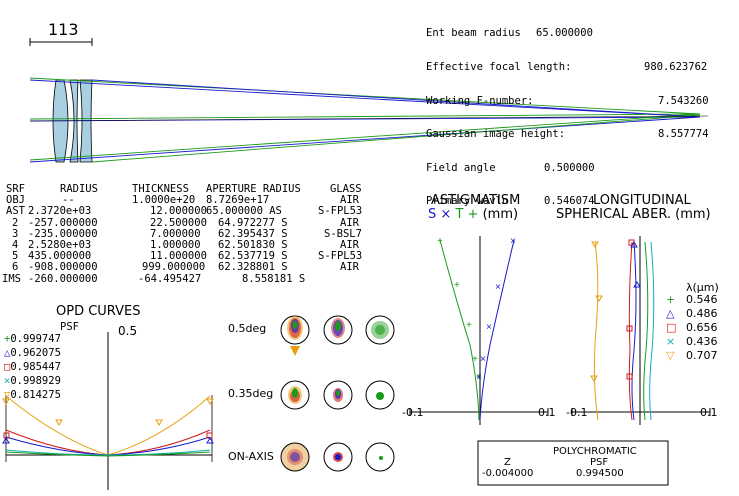  Describe the element at coordinates (253, 256) in the screenshot. I see `prescription-cell: 62.537719 S` at that location.